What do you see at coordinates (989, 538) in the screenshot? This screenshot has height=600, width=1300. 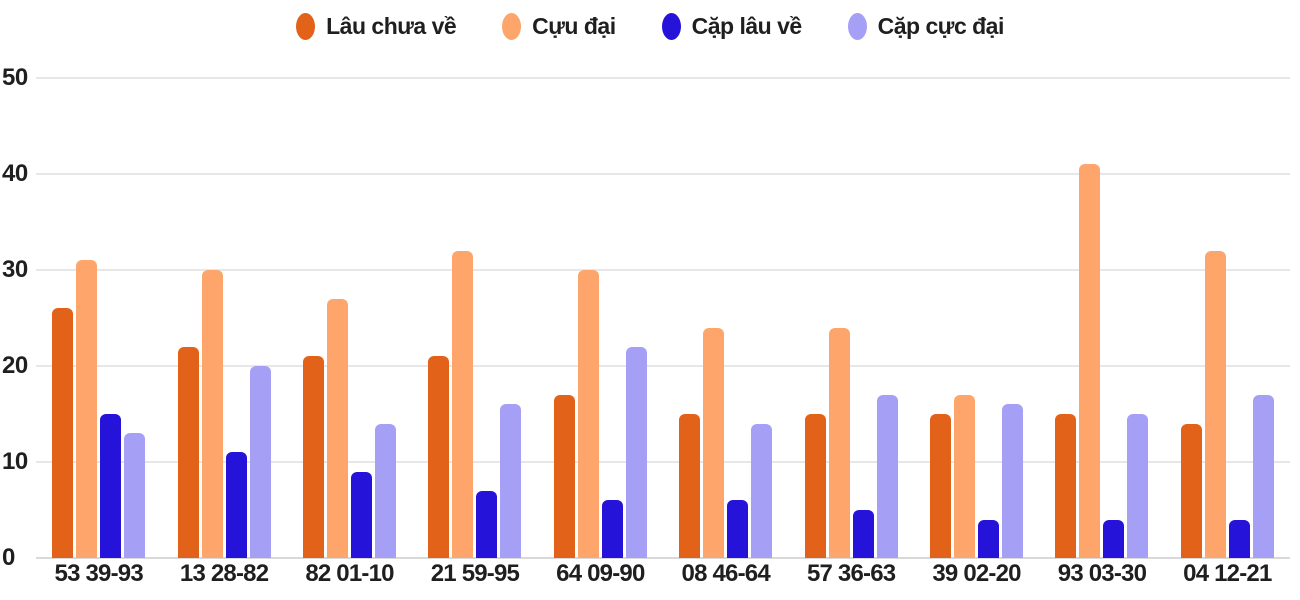 I see `bar-Cặp lâu về-39 02-20` at bounding box center [989, 538].